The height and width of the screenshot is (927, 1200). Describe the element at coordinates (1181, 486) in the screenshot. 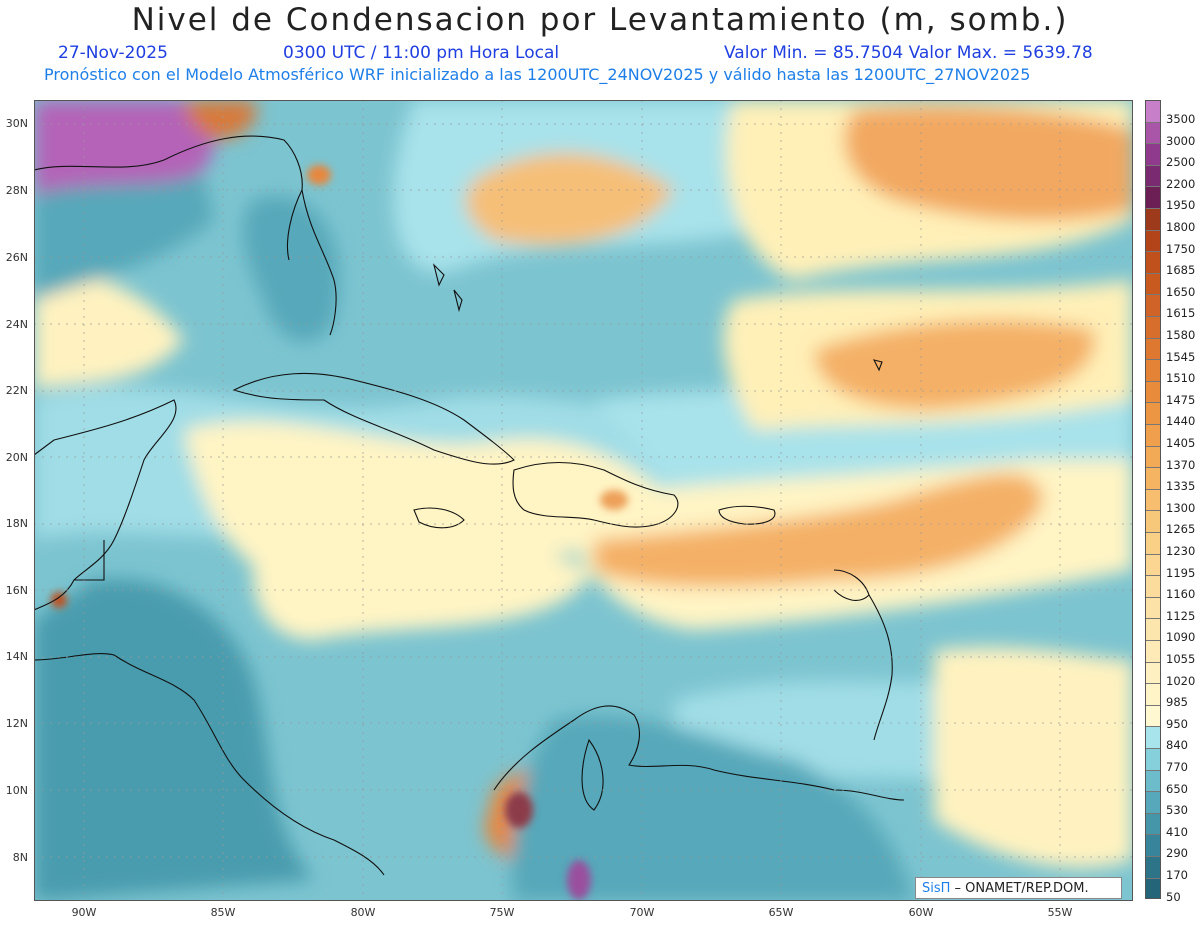

I see `colorbar-label: 1335` at that location.